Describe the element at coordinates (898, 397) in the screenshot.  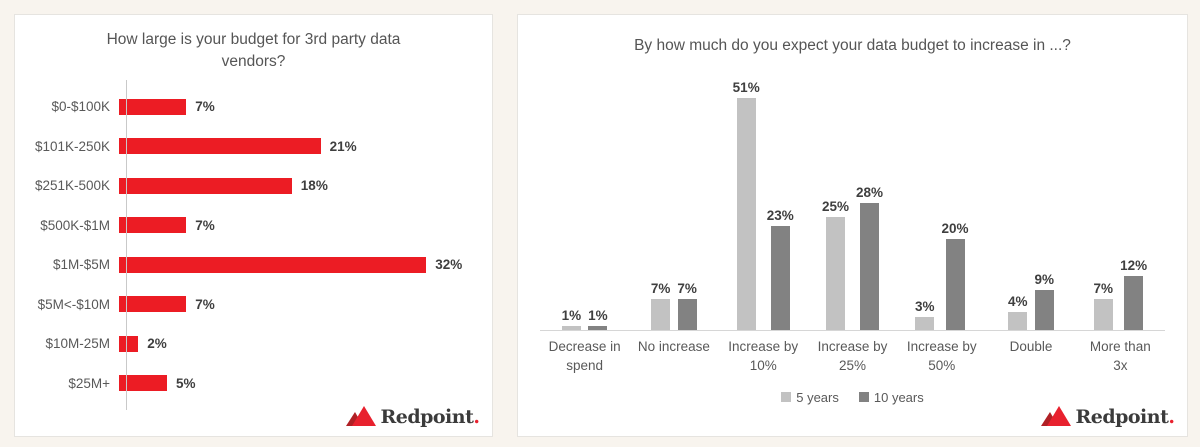
I see `legend-label: 10 years` at that location.